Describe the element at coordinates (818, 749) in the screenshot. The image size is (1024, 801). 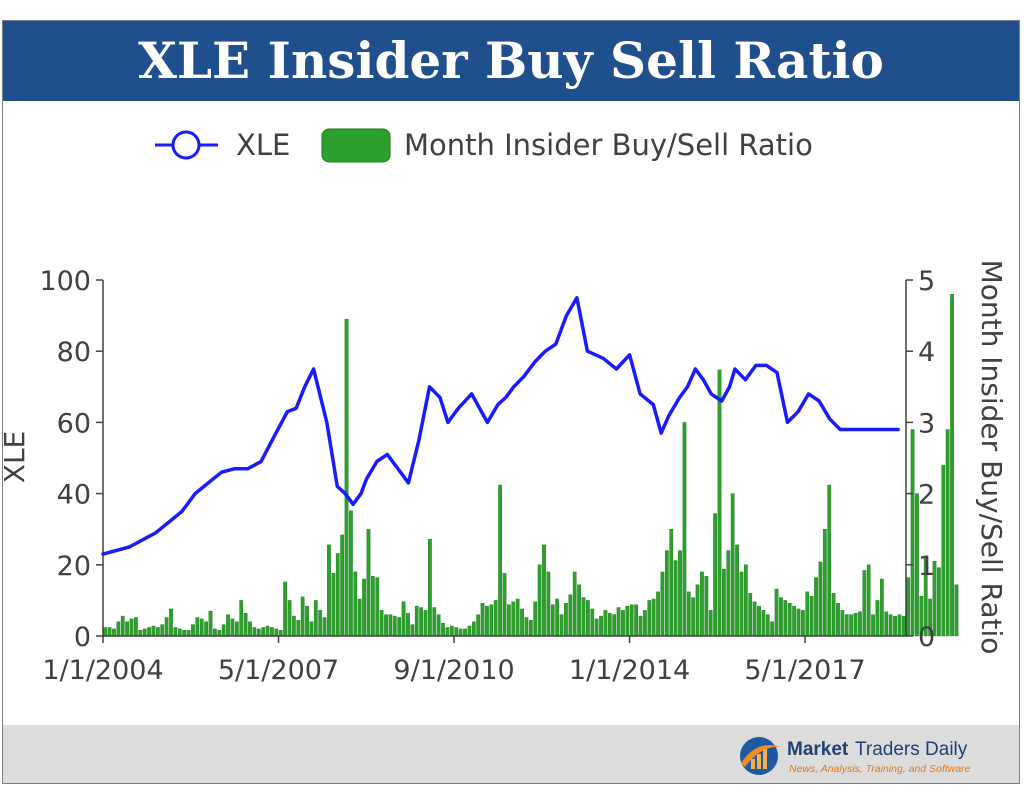
I see `brand-name-bold: Market` at that location.